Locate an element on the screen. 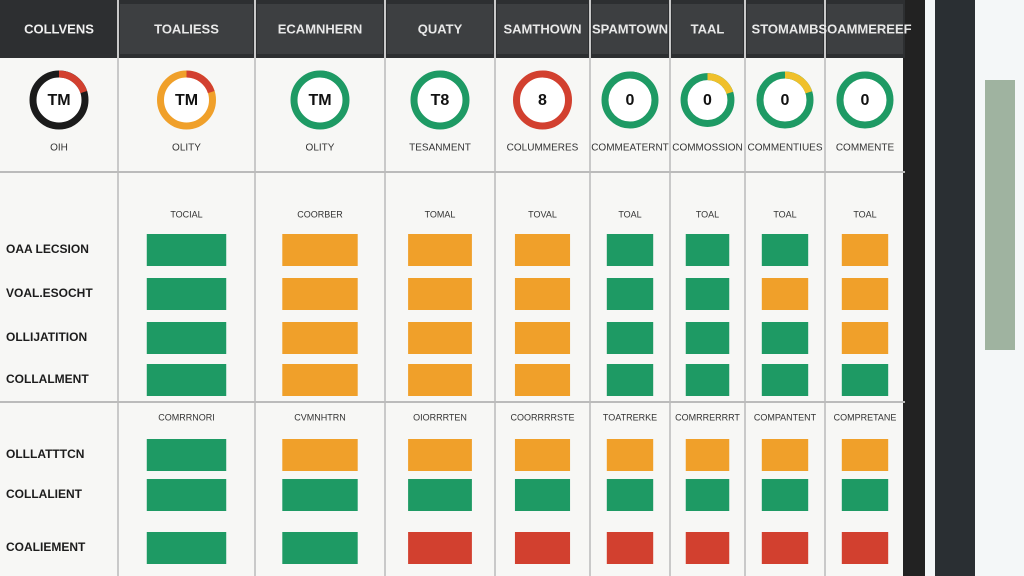 This screenshot has height=576, width=1024. row-label: OLLLATTTCN is located at coordinates (45, 454).